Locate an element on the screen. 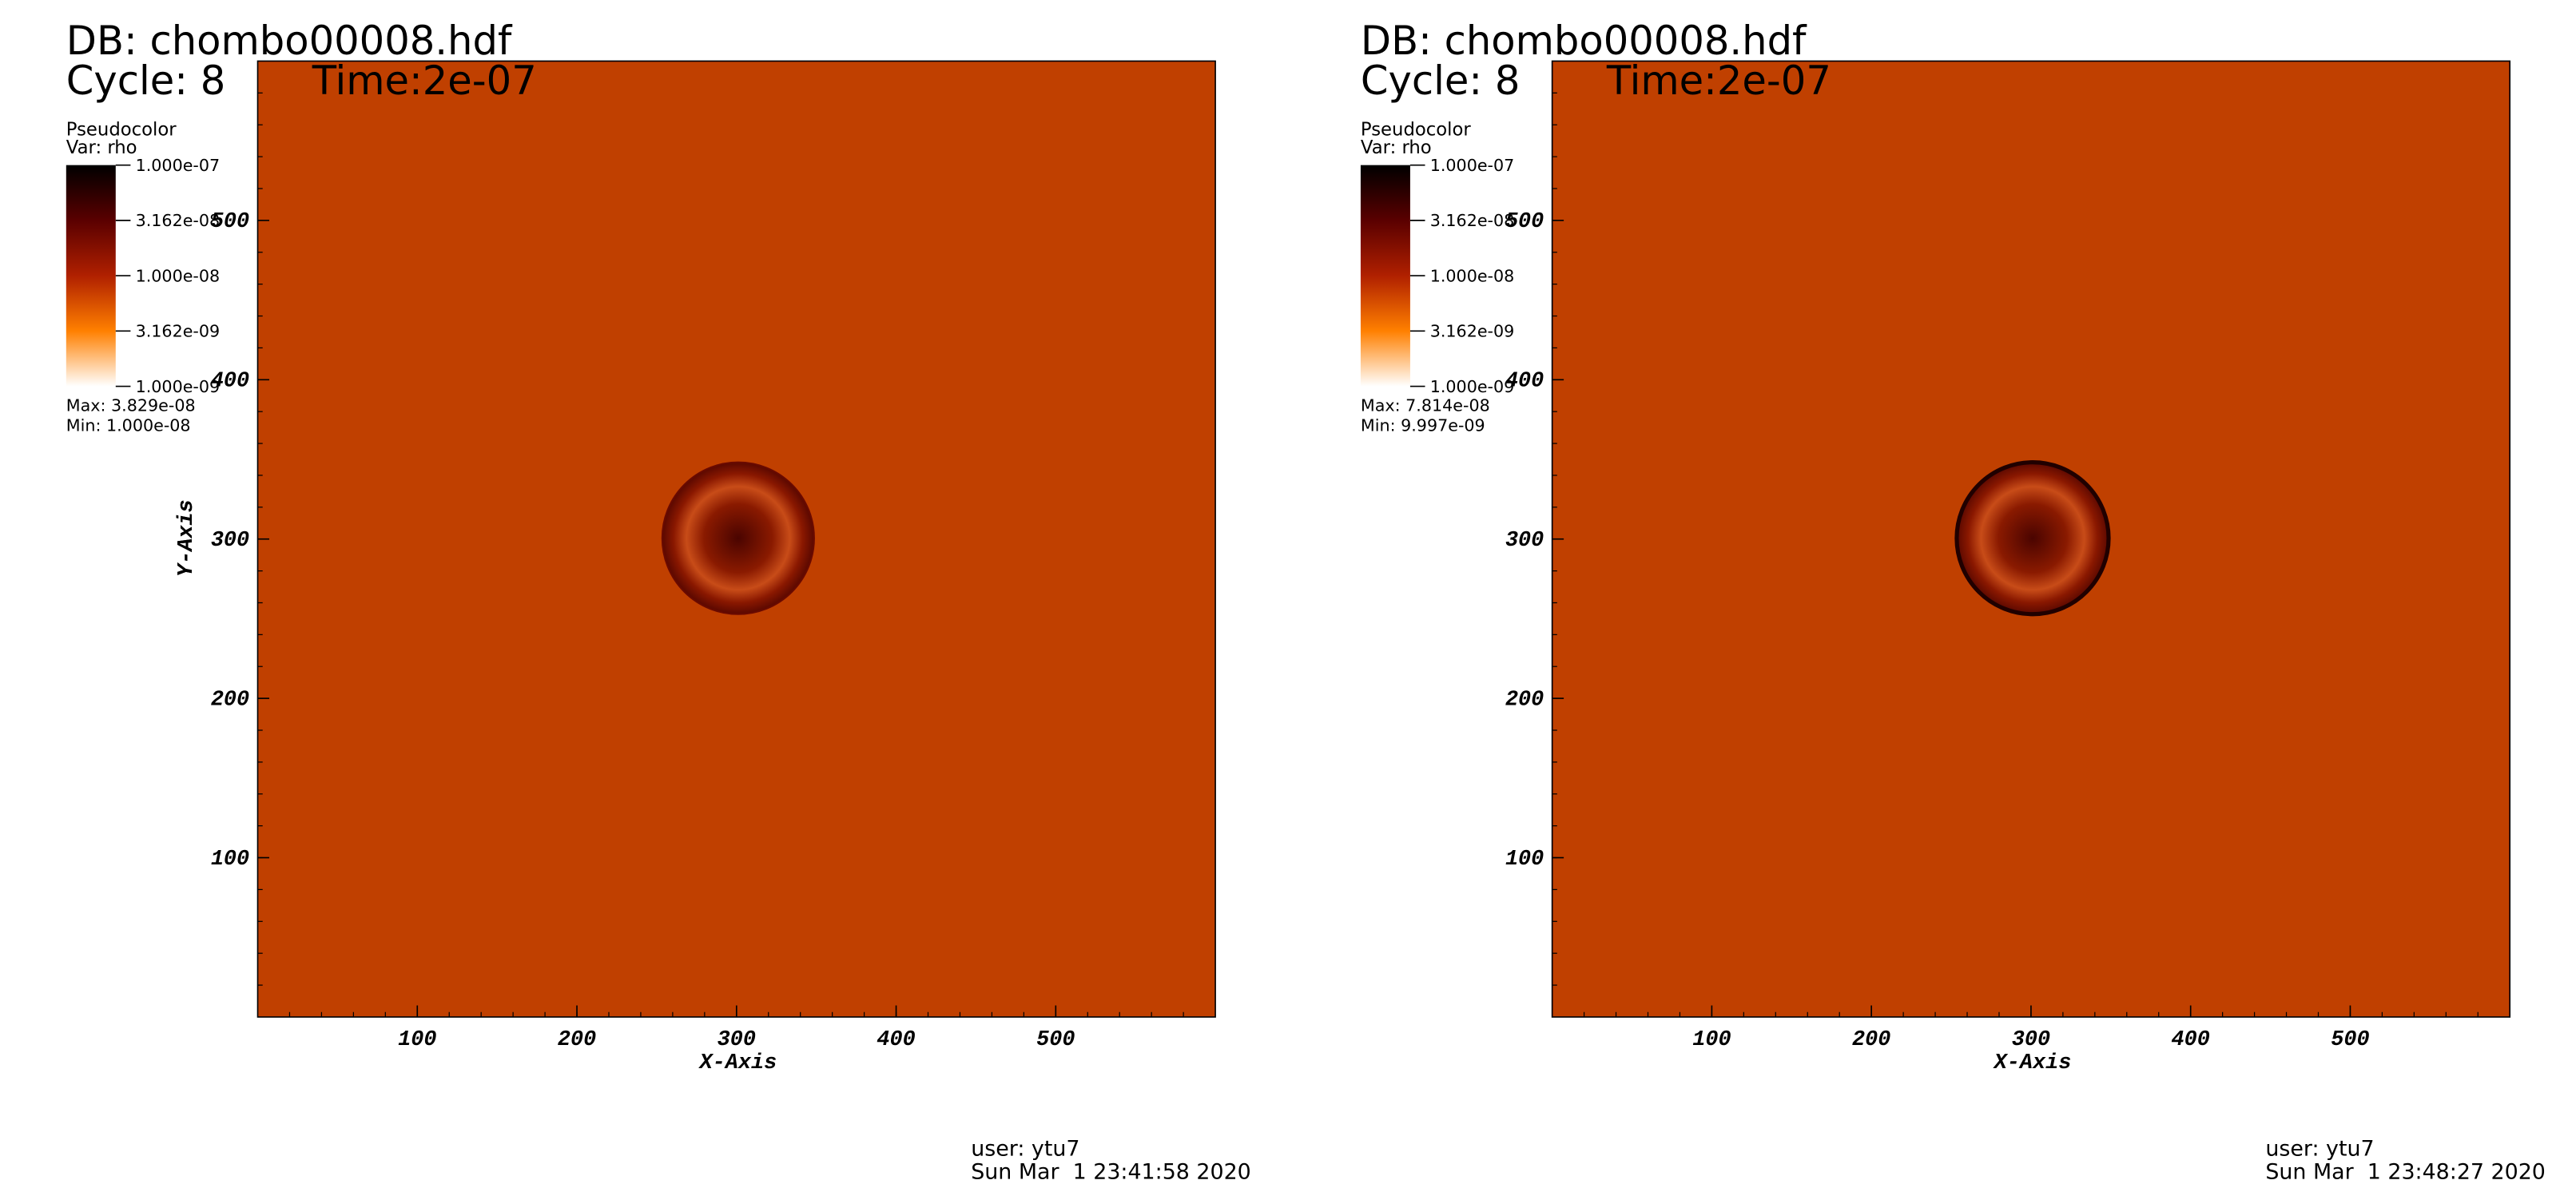 This screenshot has height=1192, width=2576. date: Sun Mar 1 23:48:27 2020 is located at coordinates (2405, 1171).